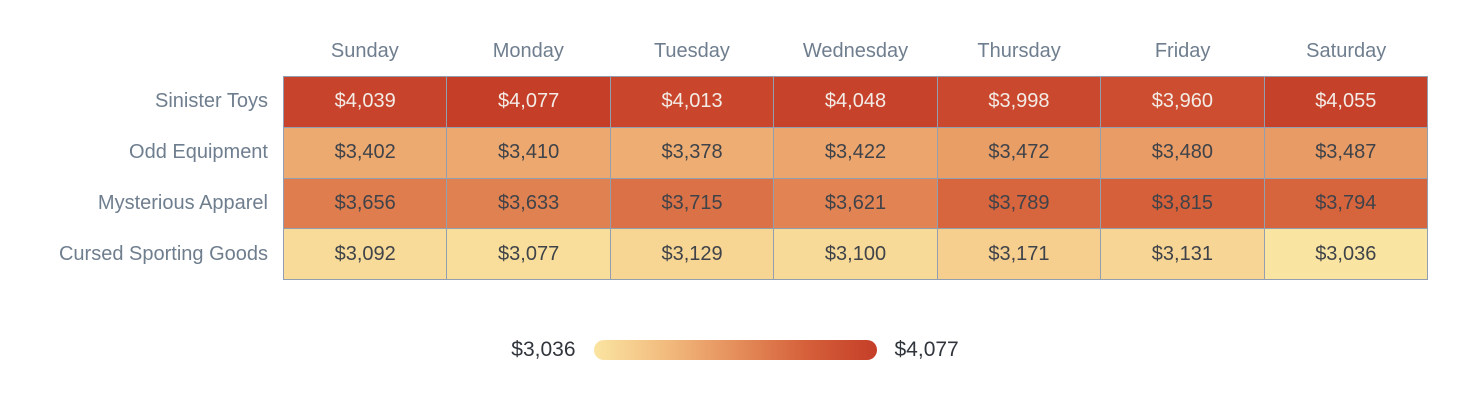 The width and height of the screenshot is (1470, 412). Describe the element at coordinates (528, 51) in the screenshot. I see `column-header-monday: Monday` at that location.